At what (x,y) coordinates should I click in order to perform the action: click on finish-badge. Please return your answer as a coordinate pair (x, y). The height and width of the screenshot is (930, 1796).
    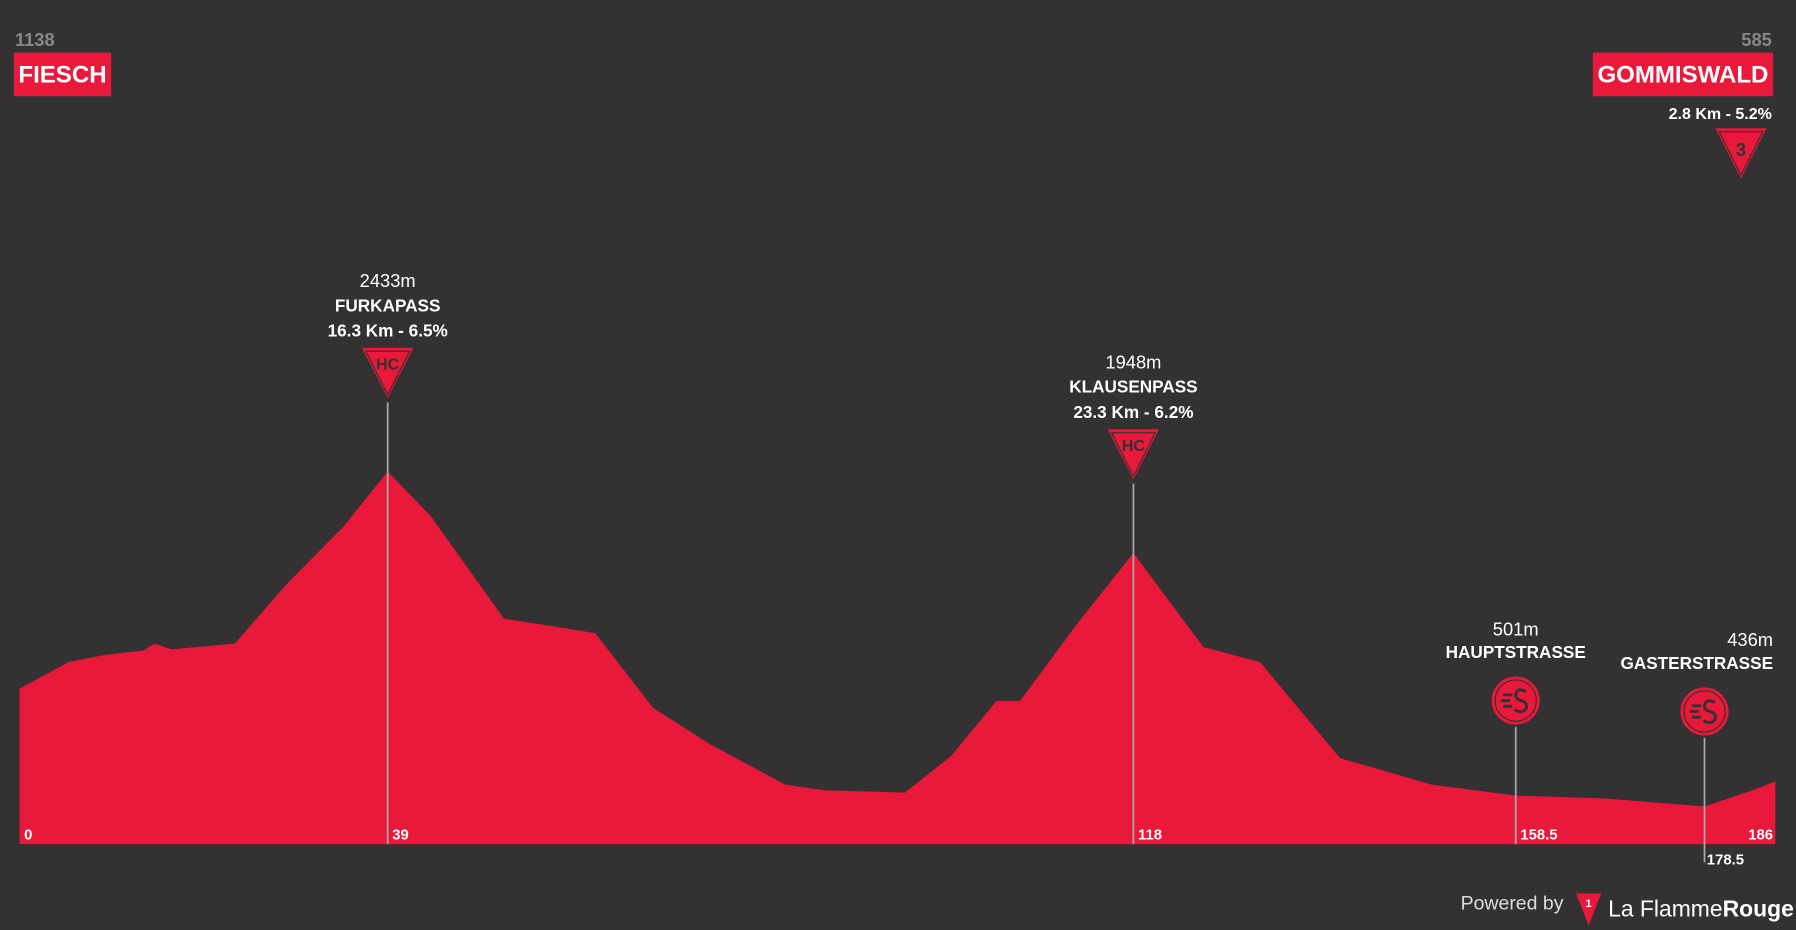
    Looking at the image, I should click on (1683, 74).